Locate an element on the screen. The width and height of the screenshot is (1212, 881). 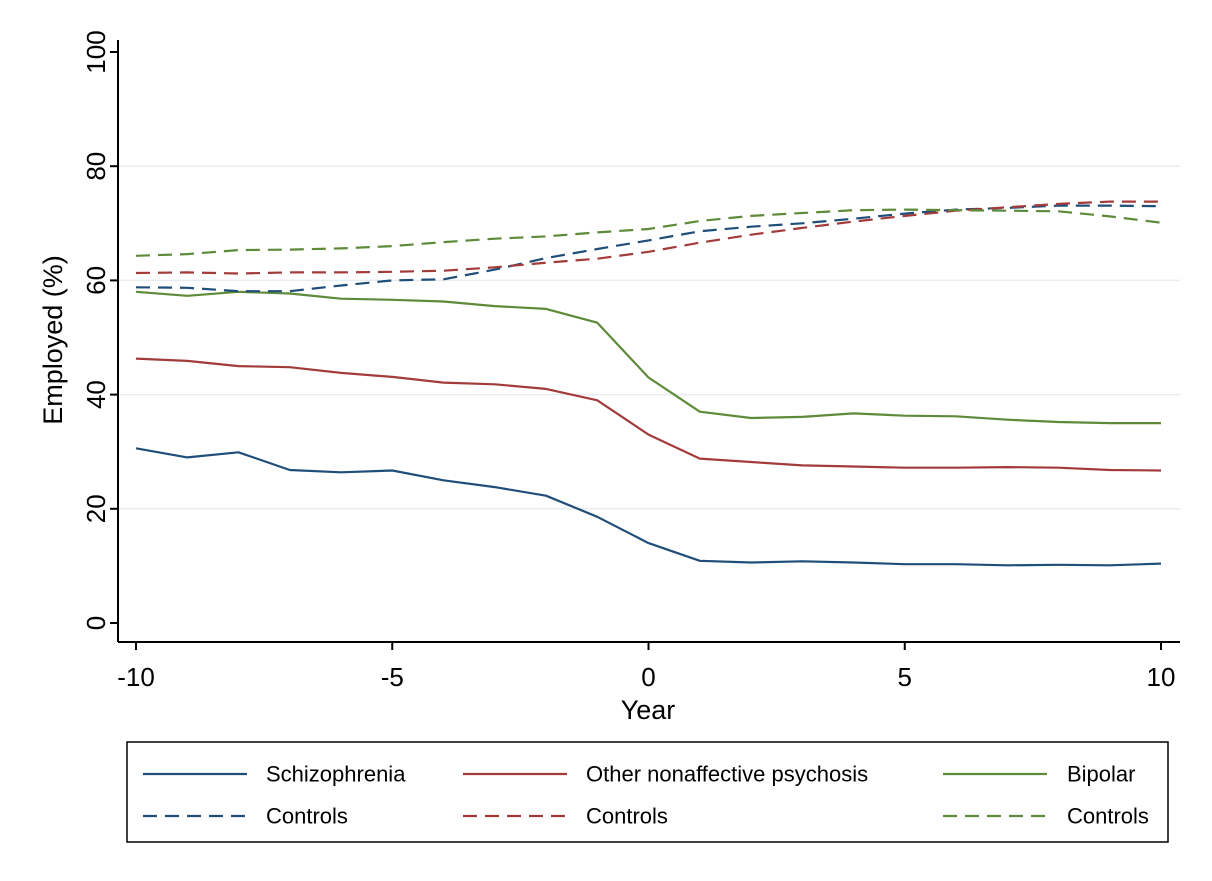
legend-label-2: Bipolar is located at coordinates (1101, 774).